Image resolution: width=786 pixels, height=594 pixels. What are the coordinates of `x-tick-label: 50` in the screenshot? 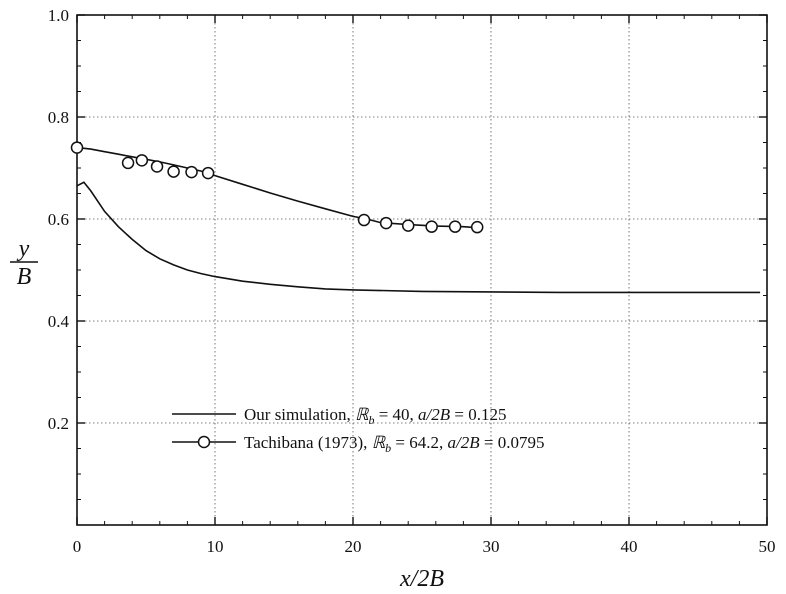 It's located at (767, 546).